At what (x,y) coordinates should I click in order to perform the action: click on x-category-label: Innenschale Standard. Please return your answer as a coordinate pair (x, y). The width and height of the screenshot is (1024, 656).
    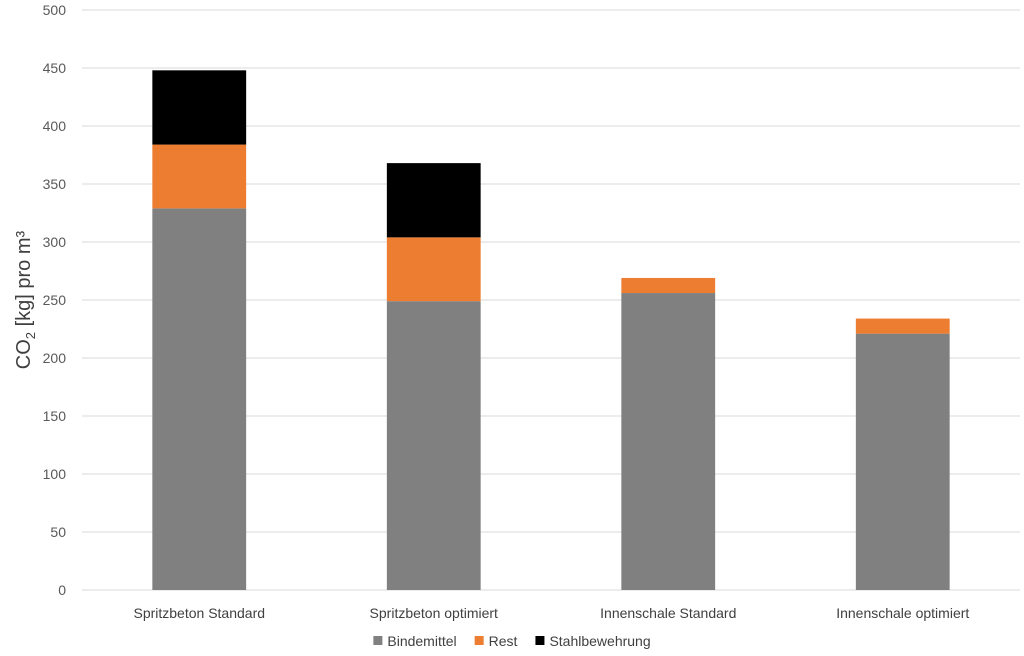
    Looking at the image, I should click on (668, 613).